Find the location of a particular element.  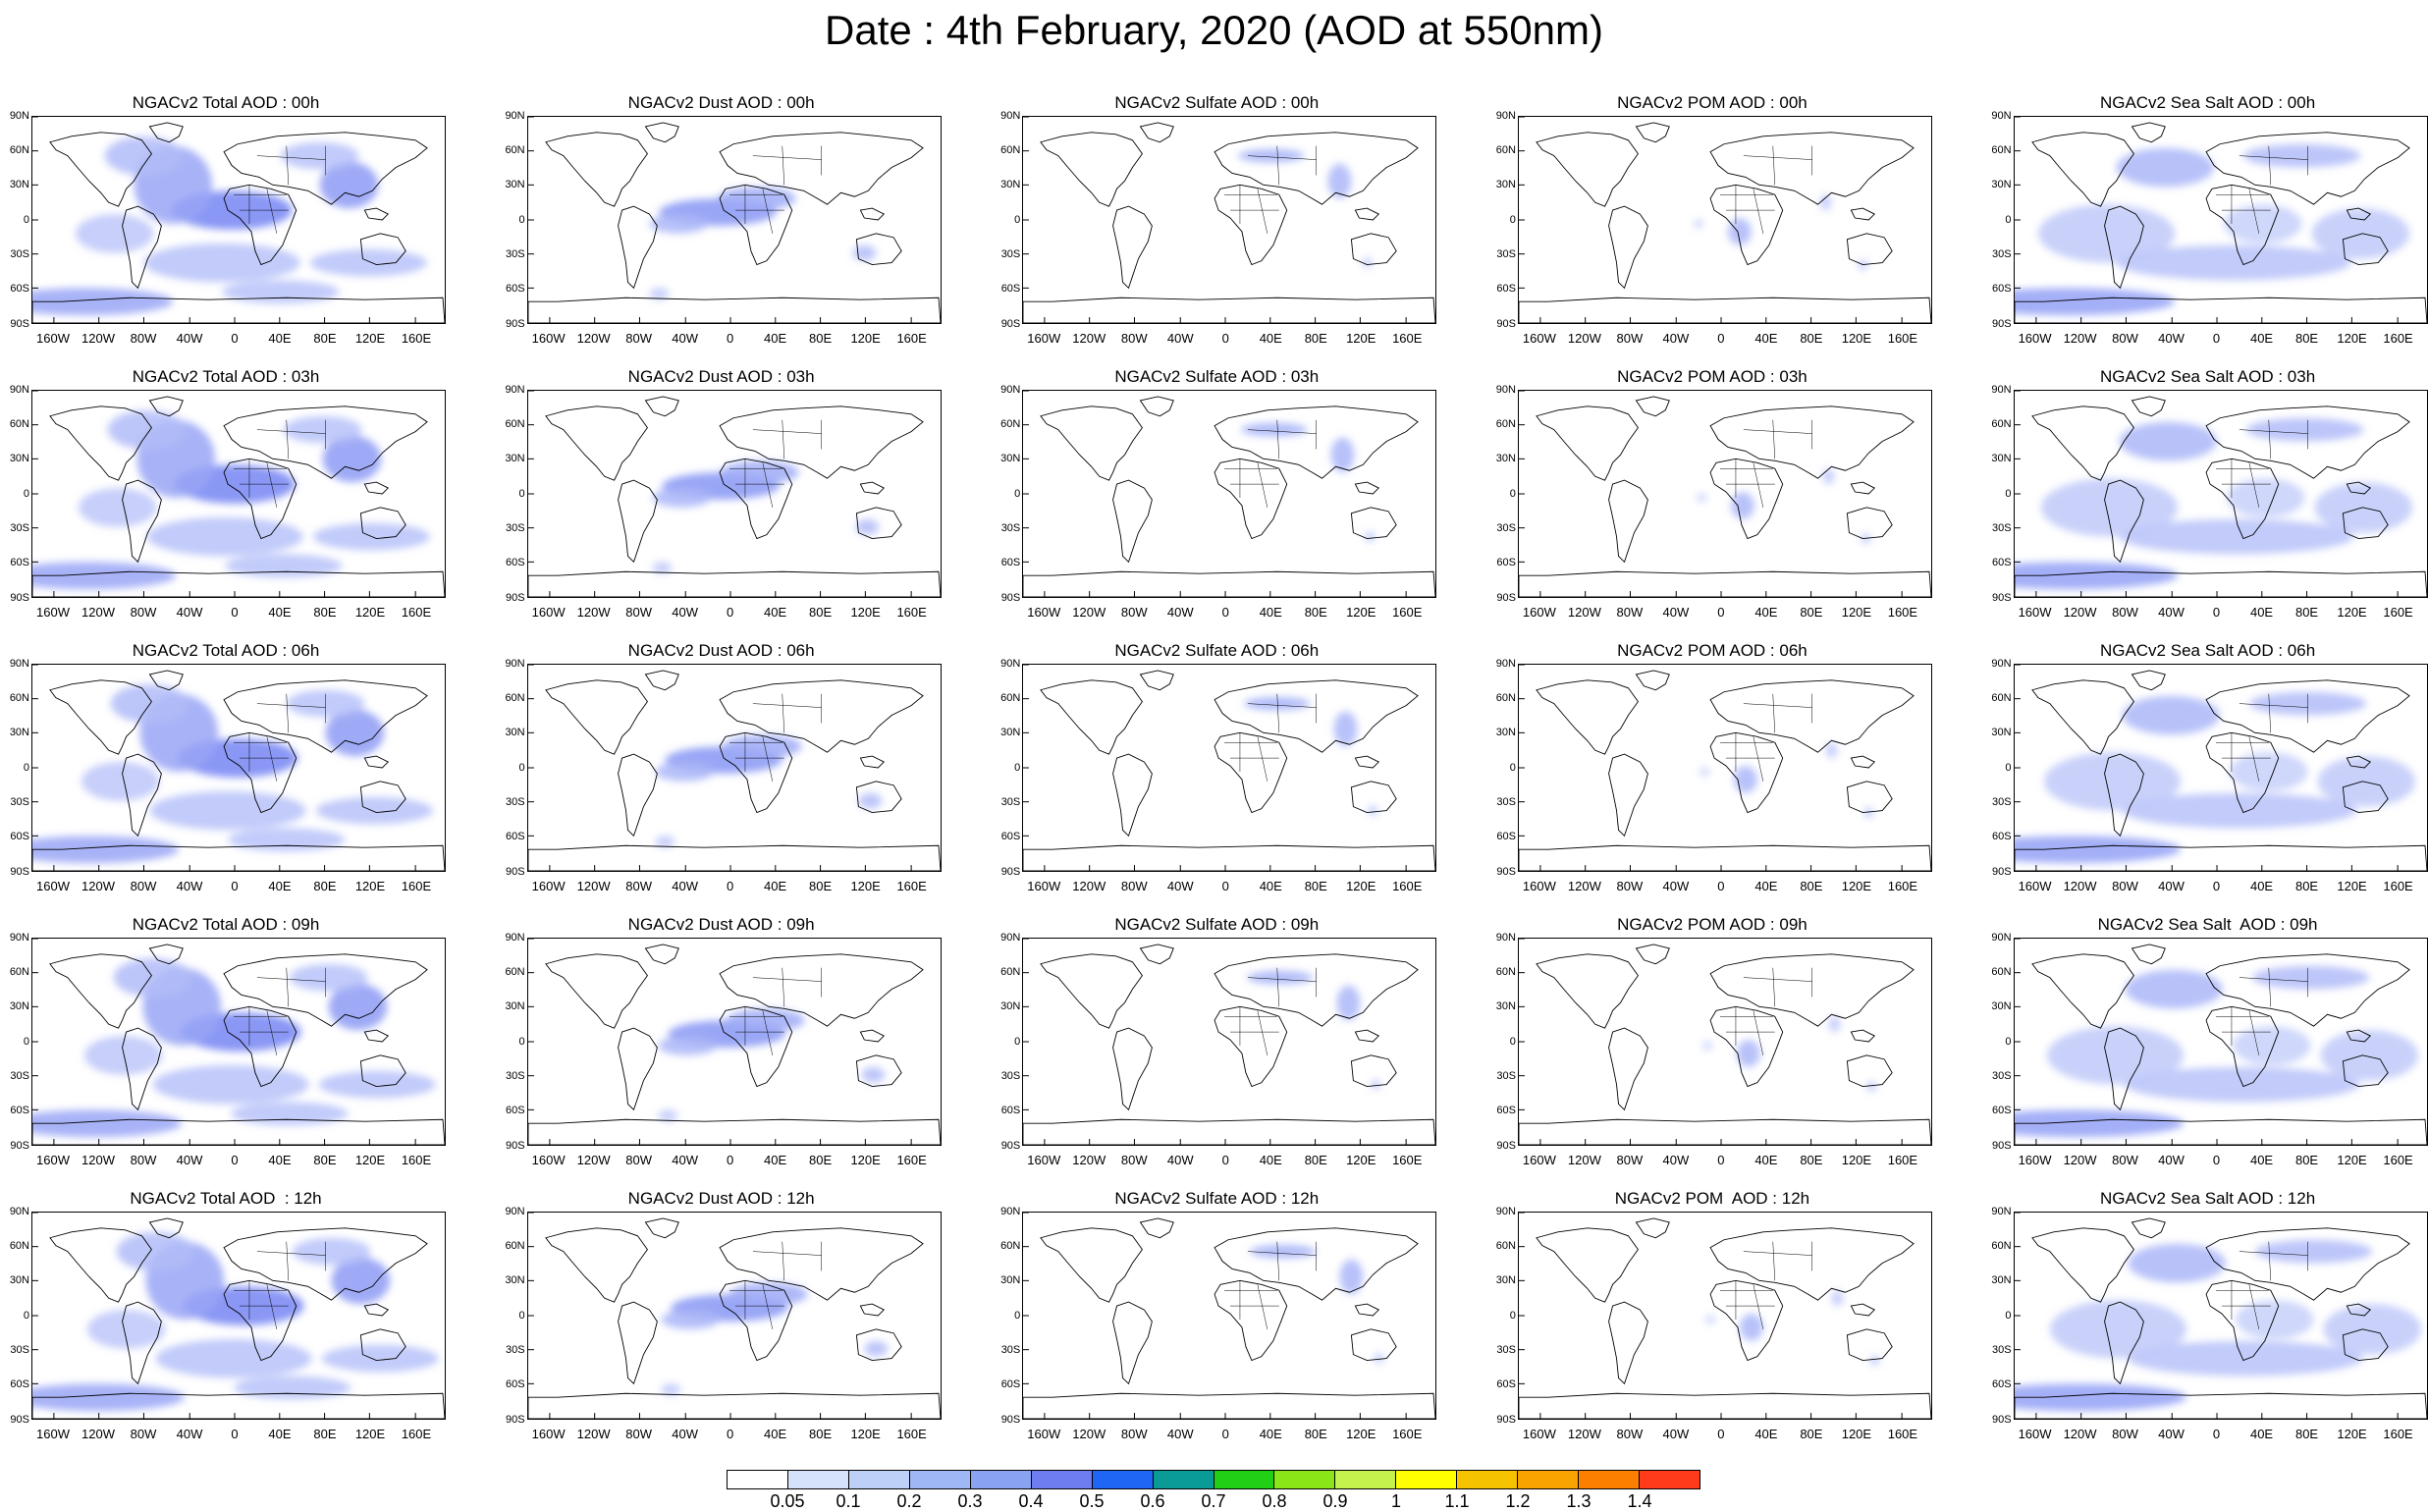

panel-title: NGACv2 POM AOD : 06h is located at coordinates (1712, 650).